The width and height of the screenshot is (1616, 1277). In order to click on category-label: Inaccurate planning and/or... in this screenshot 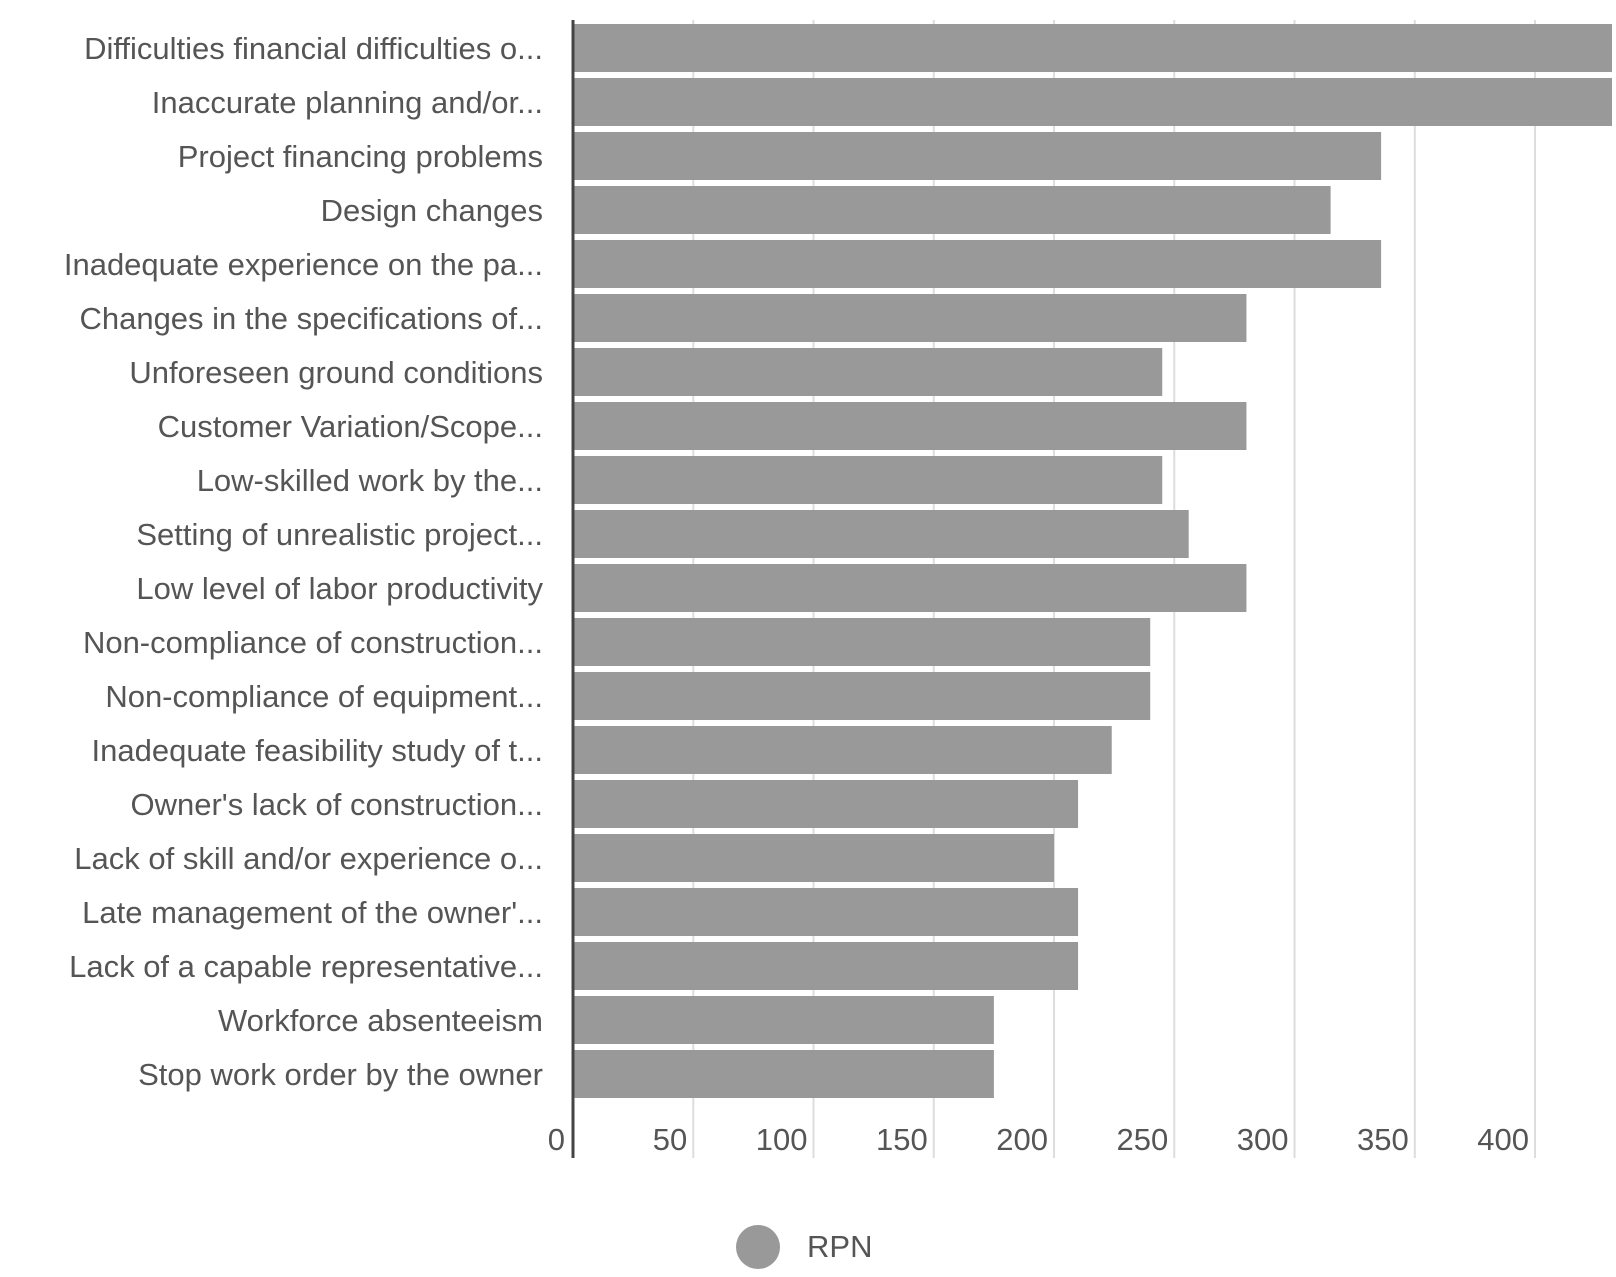, I will do `click(347, 102)`.